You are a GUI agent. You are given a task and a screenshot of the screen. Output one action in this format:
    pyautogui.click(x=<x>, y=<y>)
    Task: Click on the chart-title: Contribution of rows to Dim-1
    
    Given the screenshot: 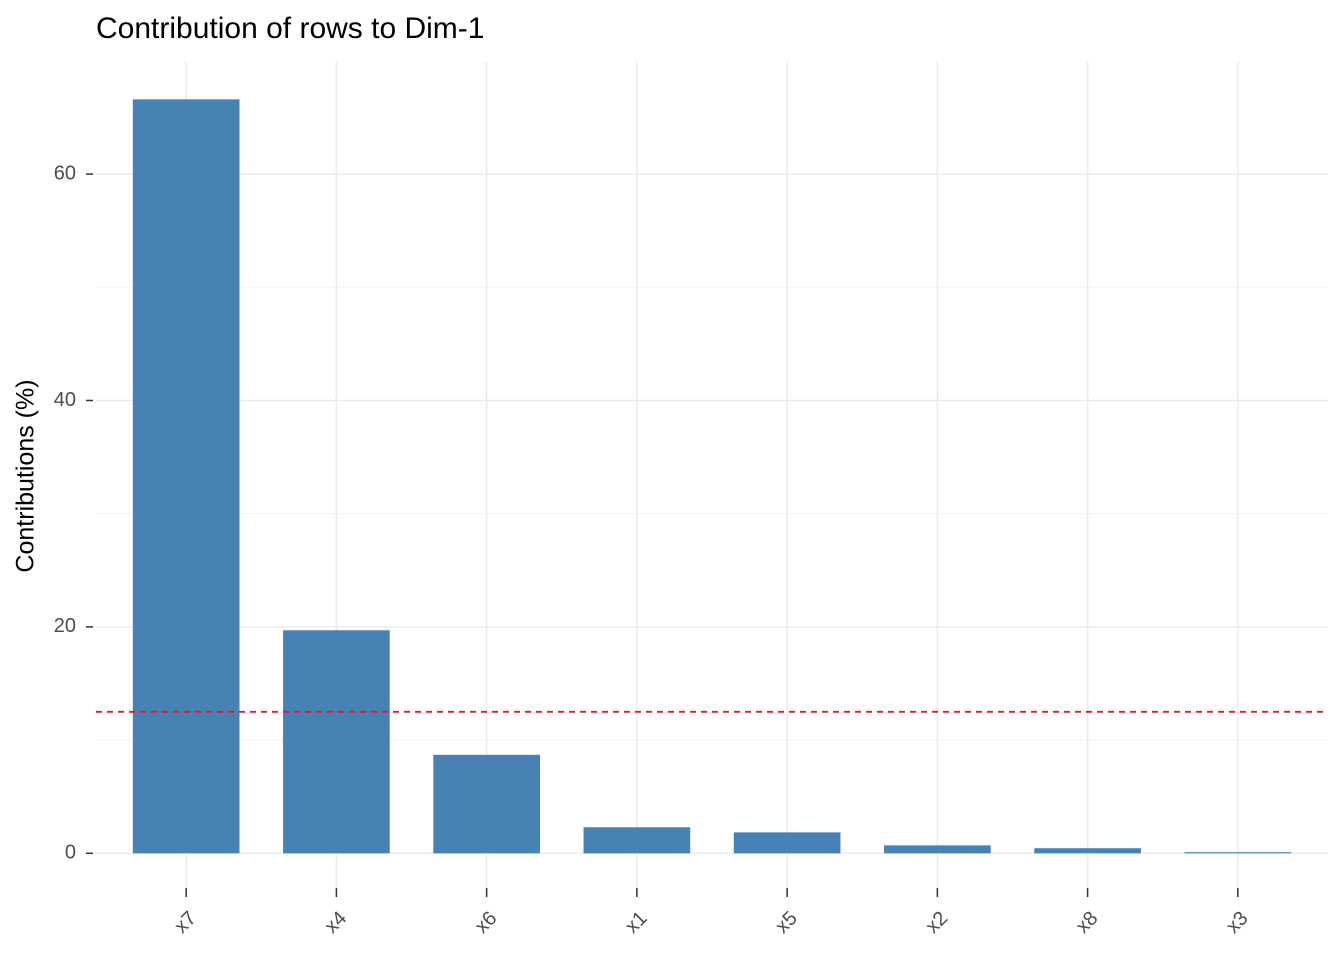 What is the action you would take?
    pyautogui.click(x=290, y=28)
    